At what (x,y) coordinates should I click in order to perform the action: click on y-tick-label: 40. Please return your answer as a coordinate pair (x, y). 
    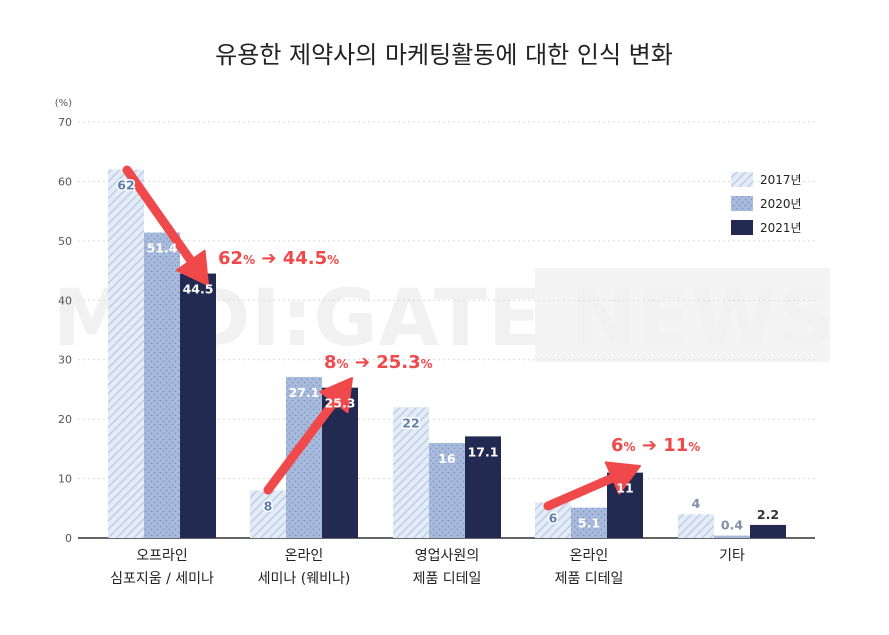
    Looking at the image, I should click on (65, 300).